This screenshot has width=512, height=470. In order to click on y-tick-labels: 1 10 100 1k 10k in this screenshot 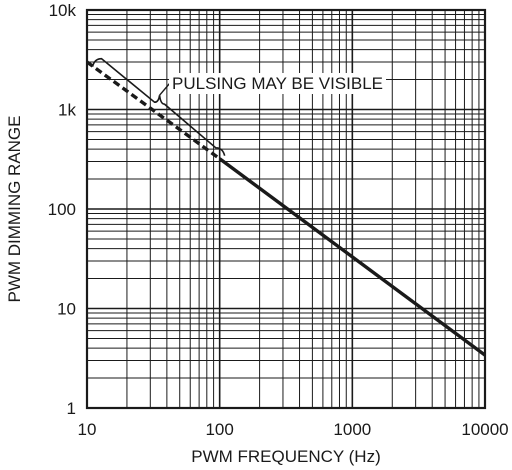, I will do `click(62, 209)`.